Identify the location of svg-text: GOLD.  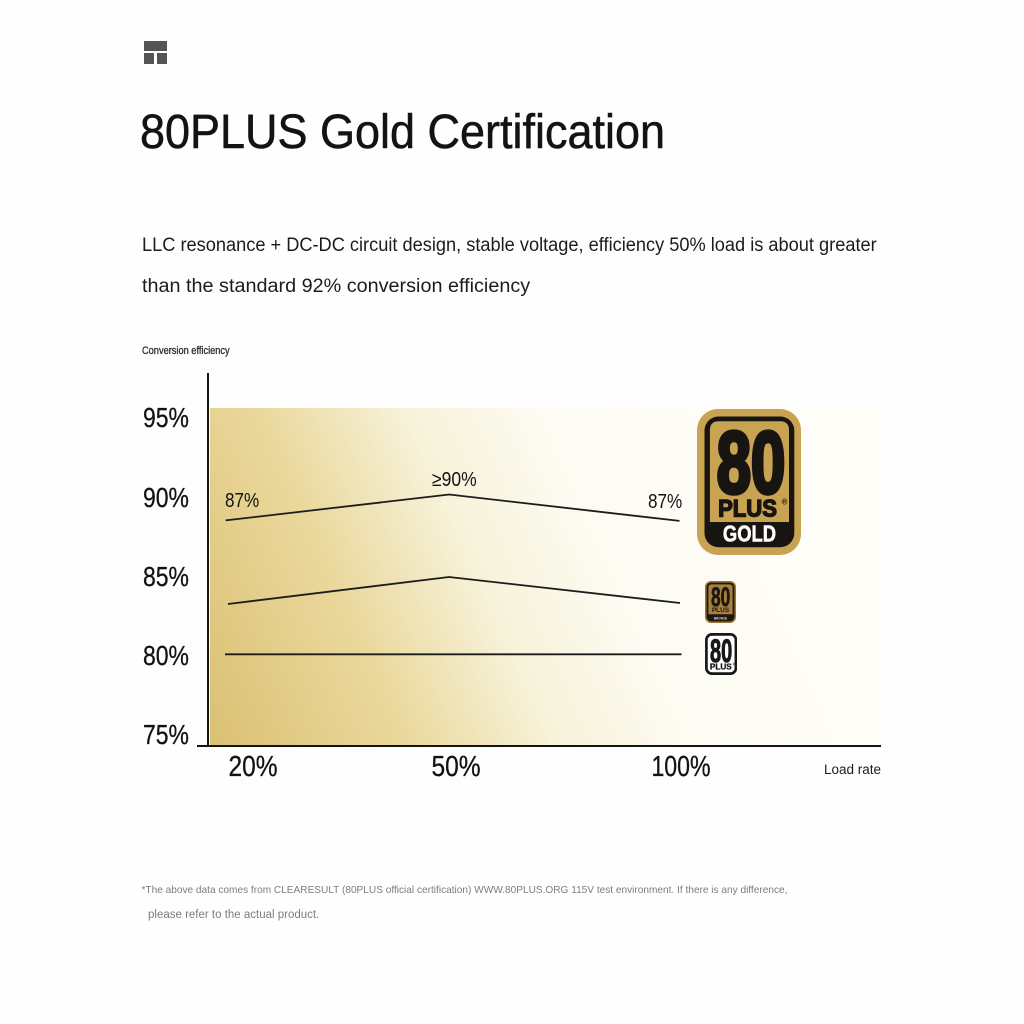
(749, 533).